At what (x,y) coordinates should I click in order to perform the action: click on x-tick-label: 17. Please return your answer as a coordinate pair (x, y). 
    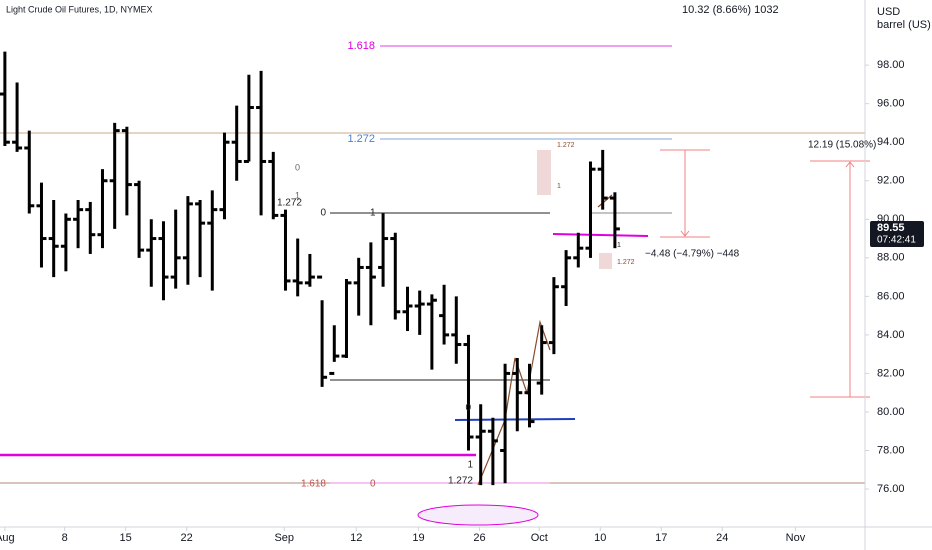
    Looking at the image, I should click on (661, 538).